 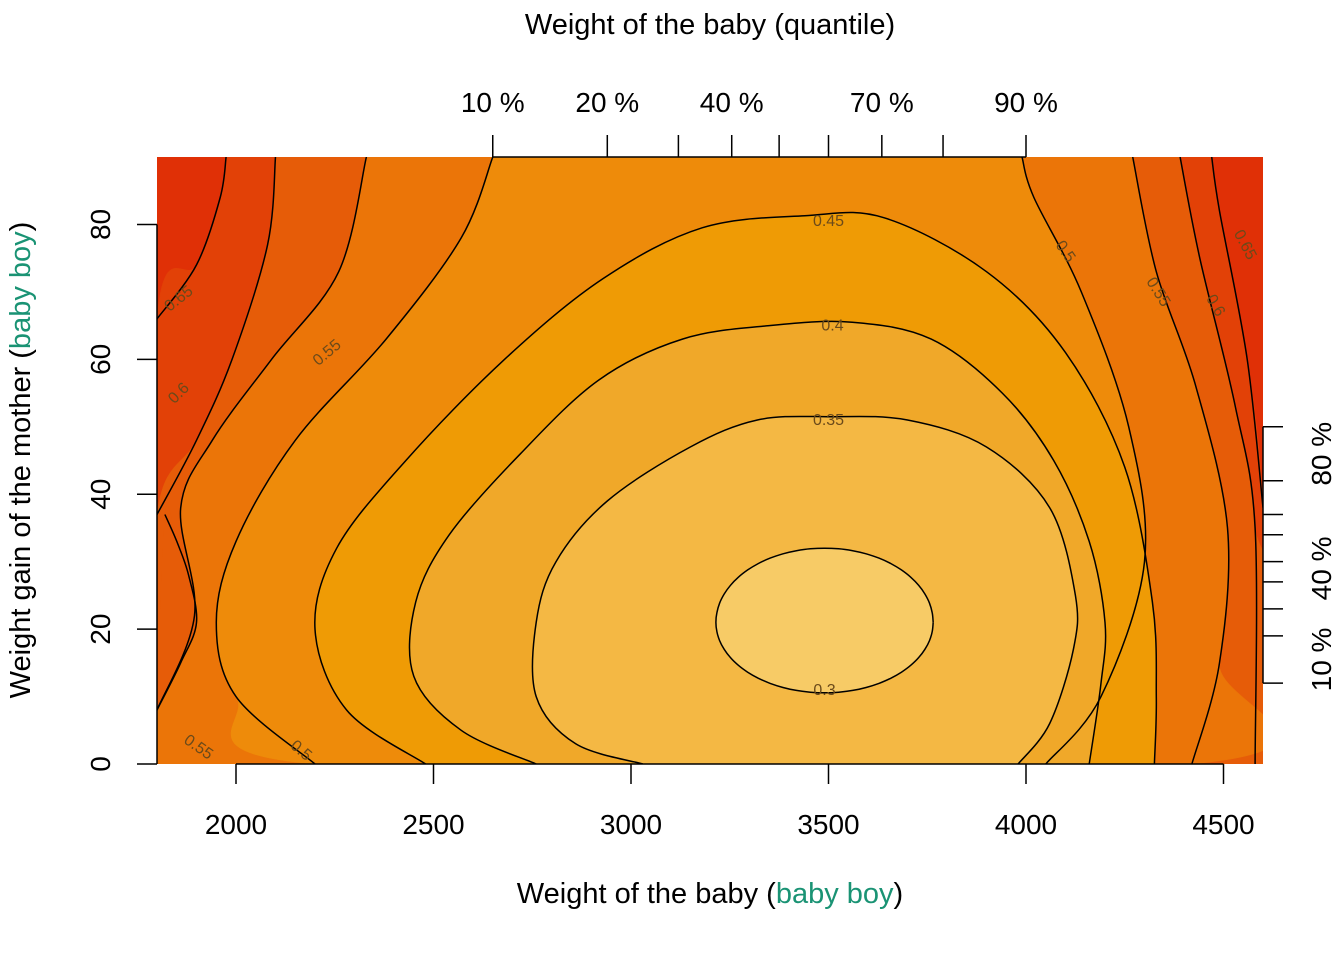 I want to click on y-axis: 0 20 40 60 80, so click(x=121, y=490).